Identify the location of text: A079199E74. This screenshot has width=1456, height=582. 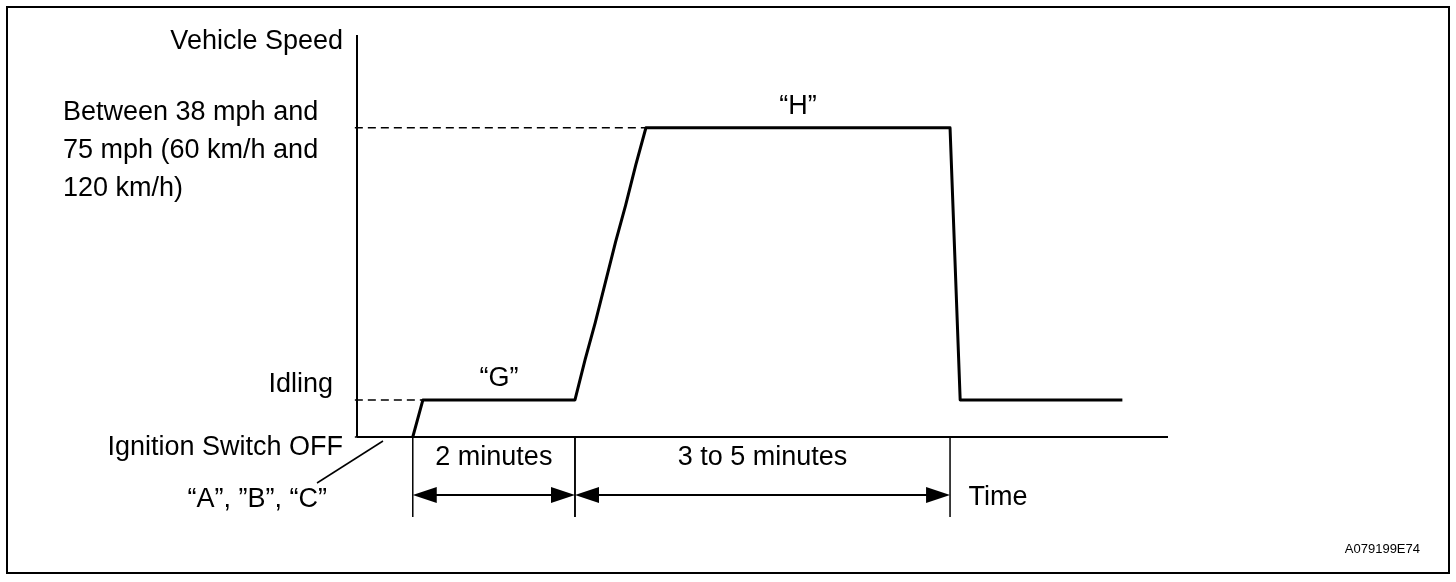
(1382, 548).